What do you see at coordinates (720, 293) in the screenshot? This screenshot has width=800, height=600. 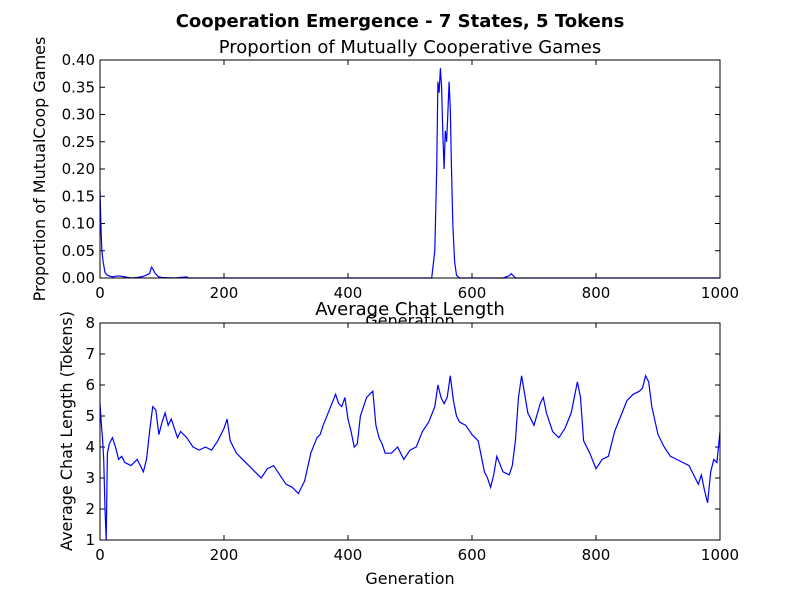 I see `mutual-coop-x-tick-label: 1000` at bounding box center [720, 293].